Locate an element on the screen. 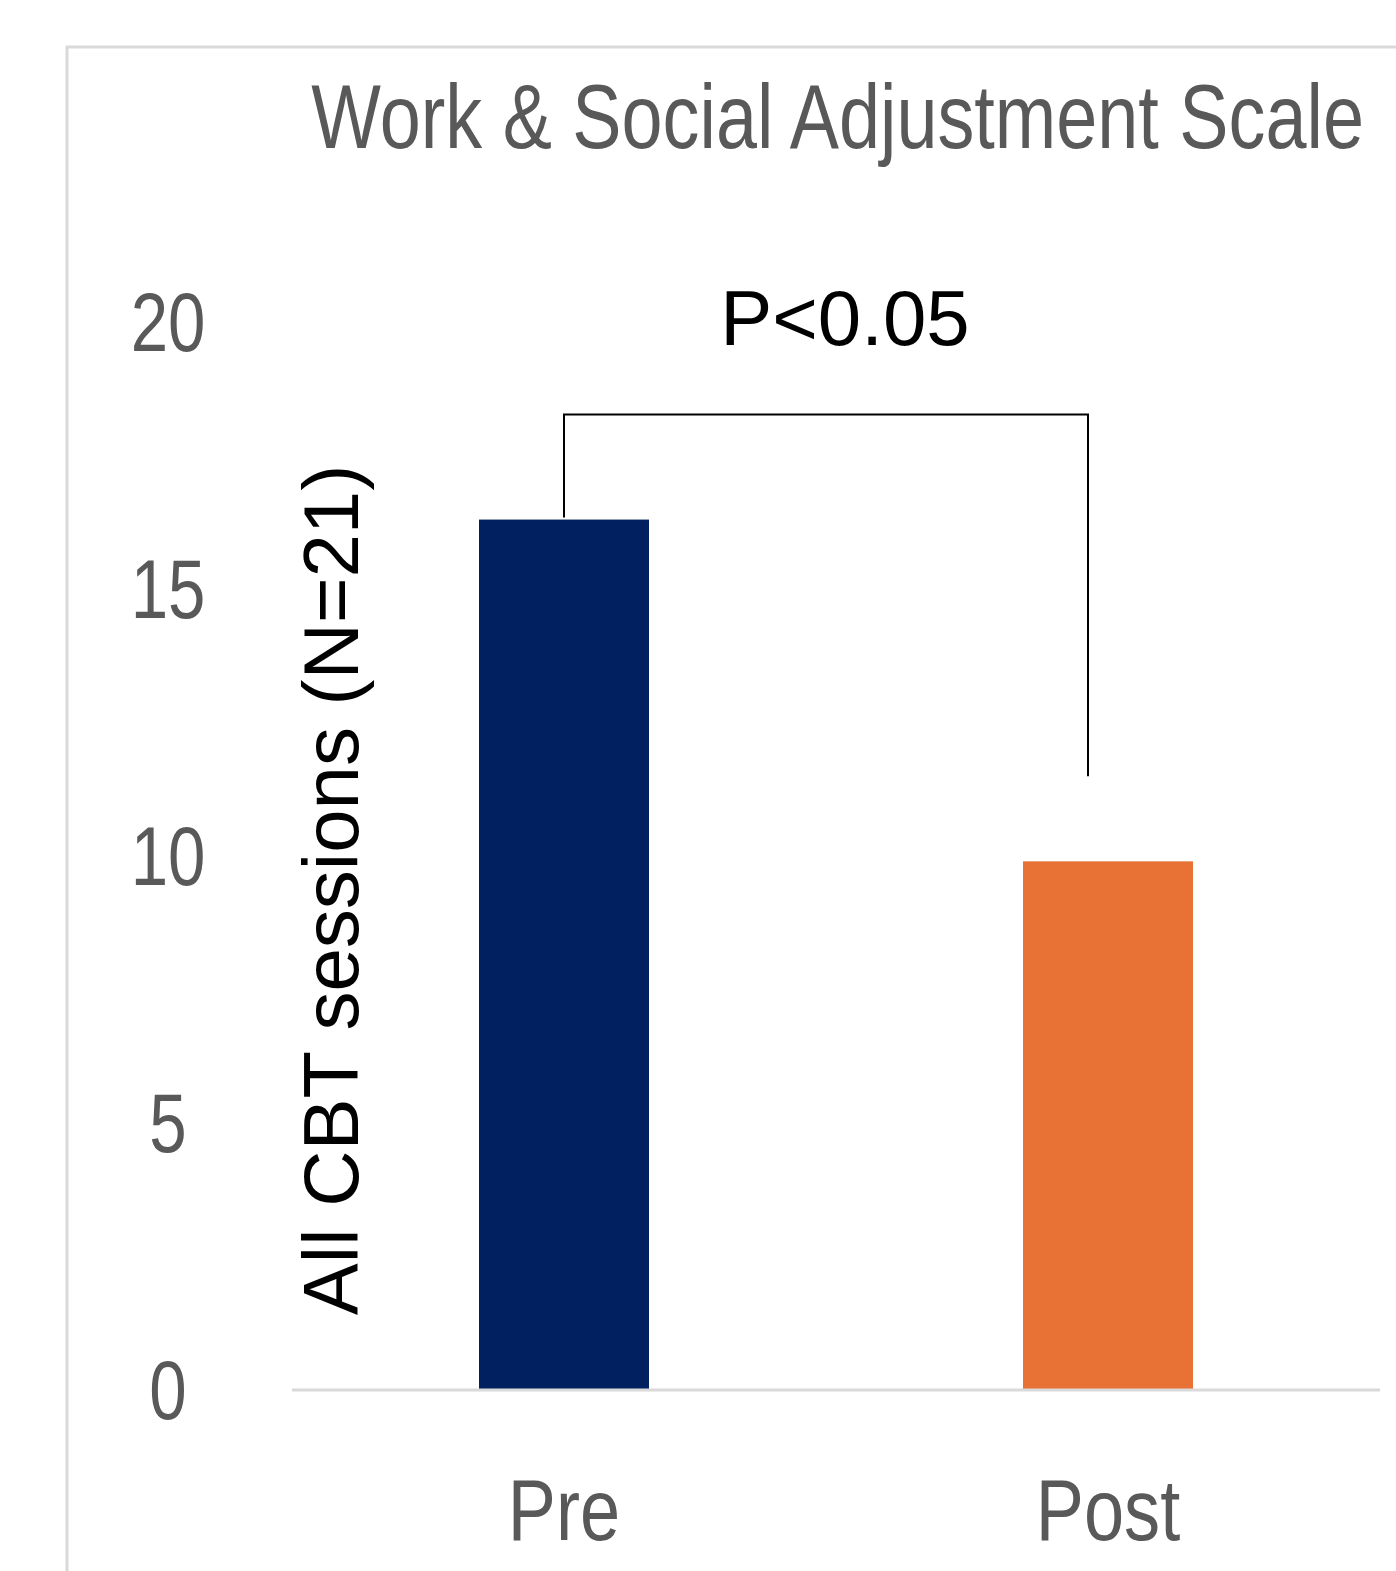 This screenshot has width=1396, height=1571. y-axis-title: All CBT sessions (N=21) is located at coordinates (331, 890).